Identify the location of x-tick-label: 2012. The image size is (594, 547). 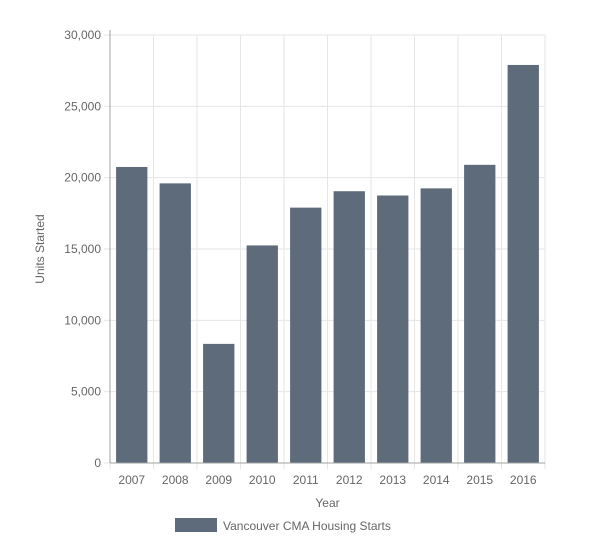
(349, 480).